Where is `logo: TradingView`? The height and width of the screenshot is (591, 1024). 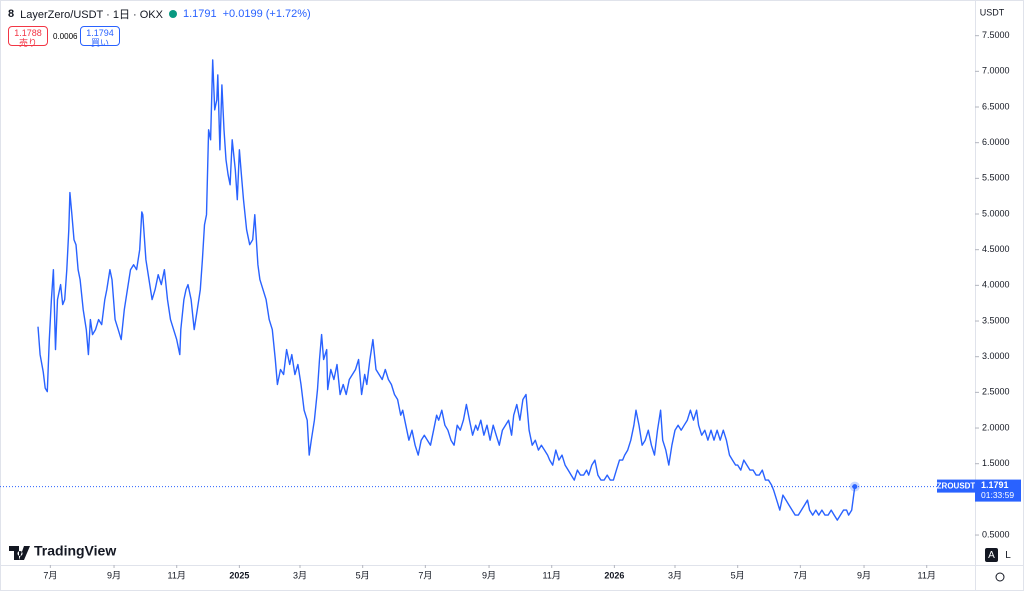 logo: TradingView is located at coordinates (62, 551).